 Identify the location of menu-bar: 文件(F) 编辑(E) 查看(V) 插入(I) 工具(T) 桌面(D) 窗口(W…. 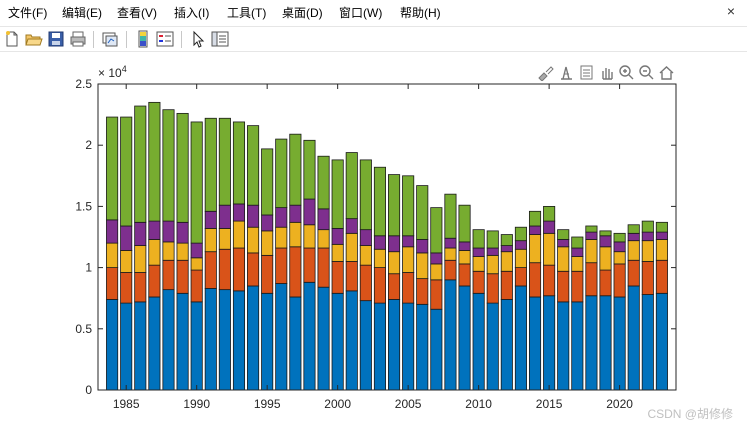
(373, 13).